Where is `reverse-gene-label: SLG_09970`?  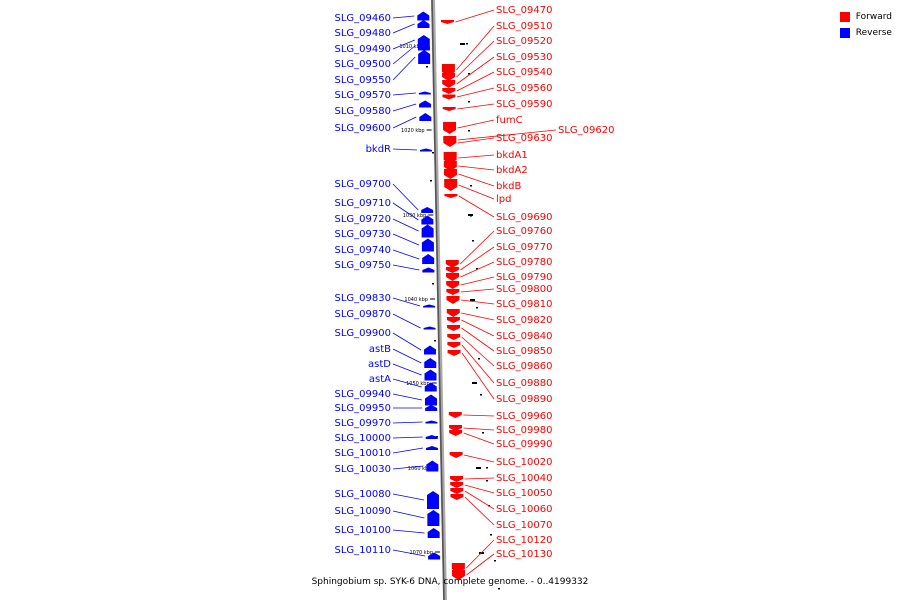
reverse-gene-label: SLG_09970 is located at coordinates (363, 423).